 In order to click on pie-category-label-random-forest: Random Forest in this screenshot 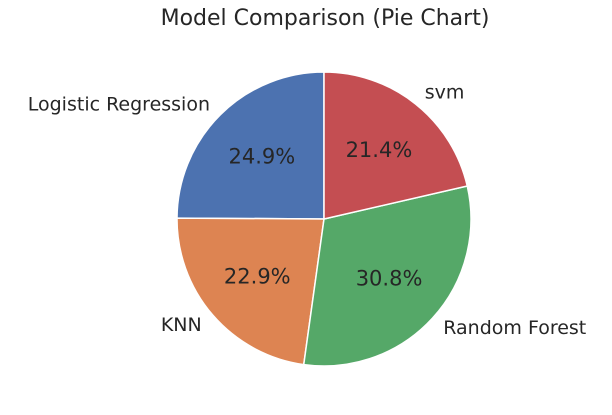, I will do `click(514, 328)`.